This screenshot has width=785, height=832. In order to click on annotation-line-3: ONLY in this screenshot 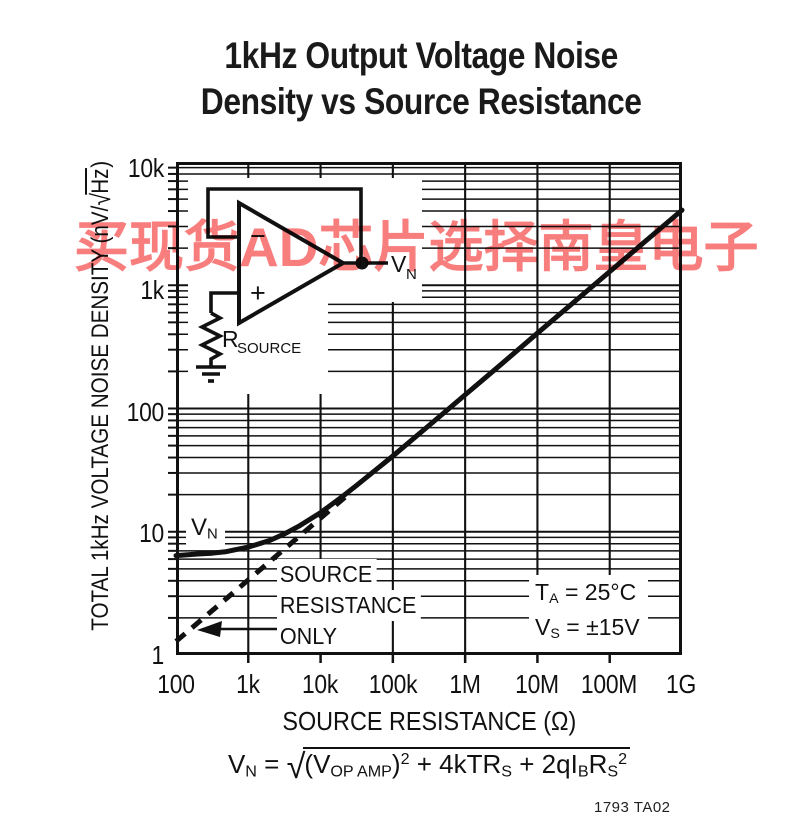, I will do `click(309, 636)`.